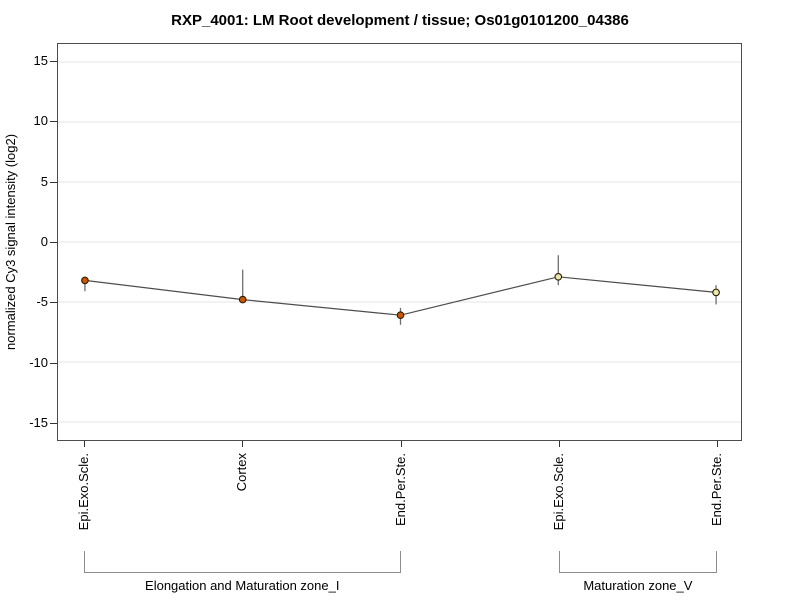 The height and width of the screenshot is (600, 800). Describe the element at coordinates (638, 585) in the screenshot. I see `group-label: Maturation zone_V` at that location.